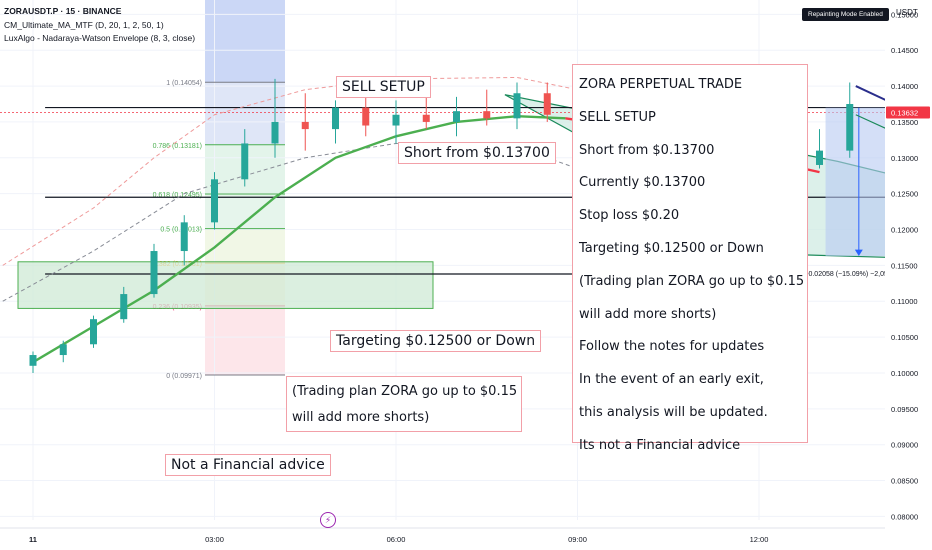  Describe the element at coordinates (904, 337) in the screenshot. I see `y-tick-label: 0.10500` at that location.